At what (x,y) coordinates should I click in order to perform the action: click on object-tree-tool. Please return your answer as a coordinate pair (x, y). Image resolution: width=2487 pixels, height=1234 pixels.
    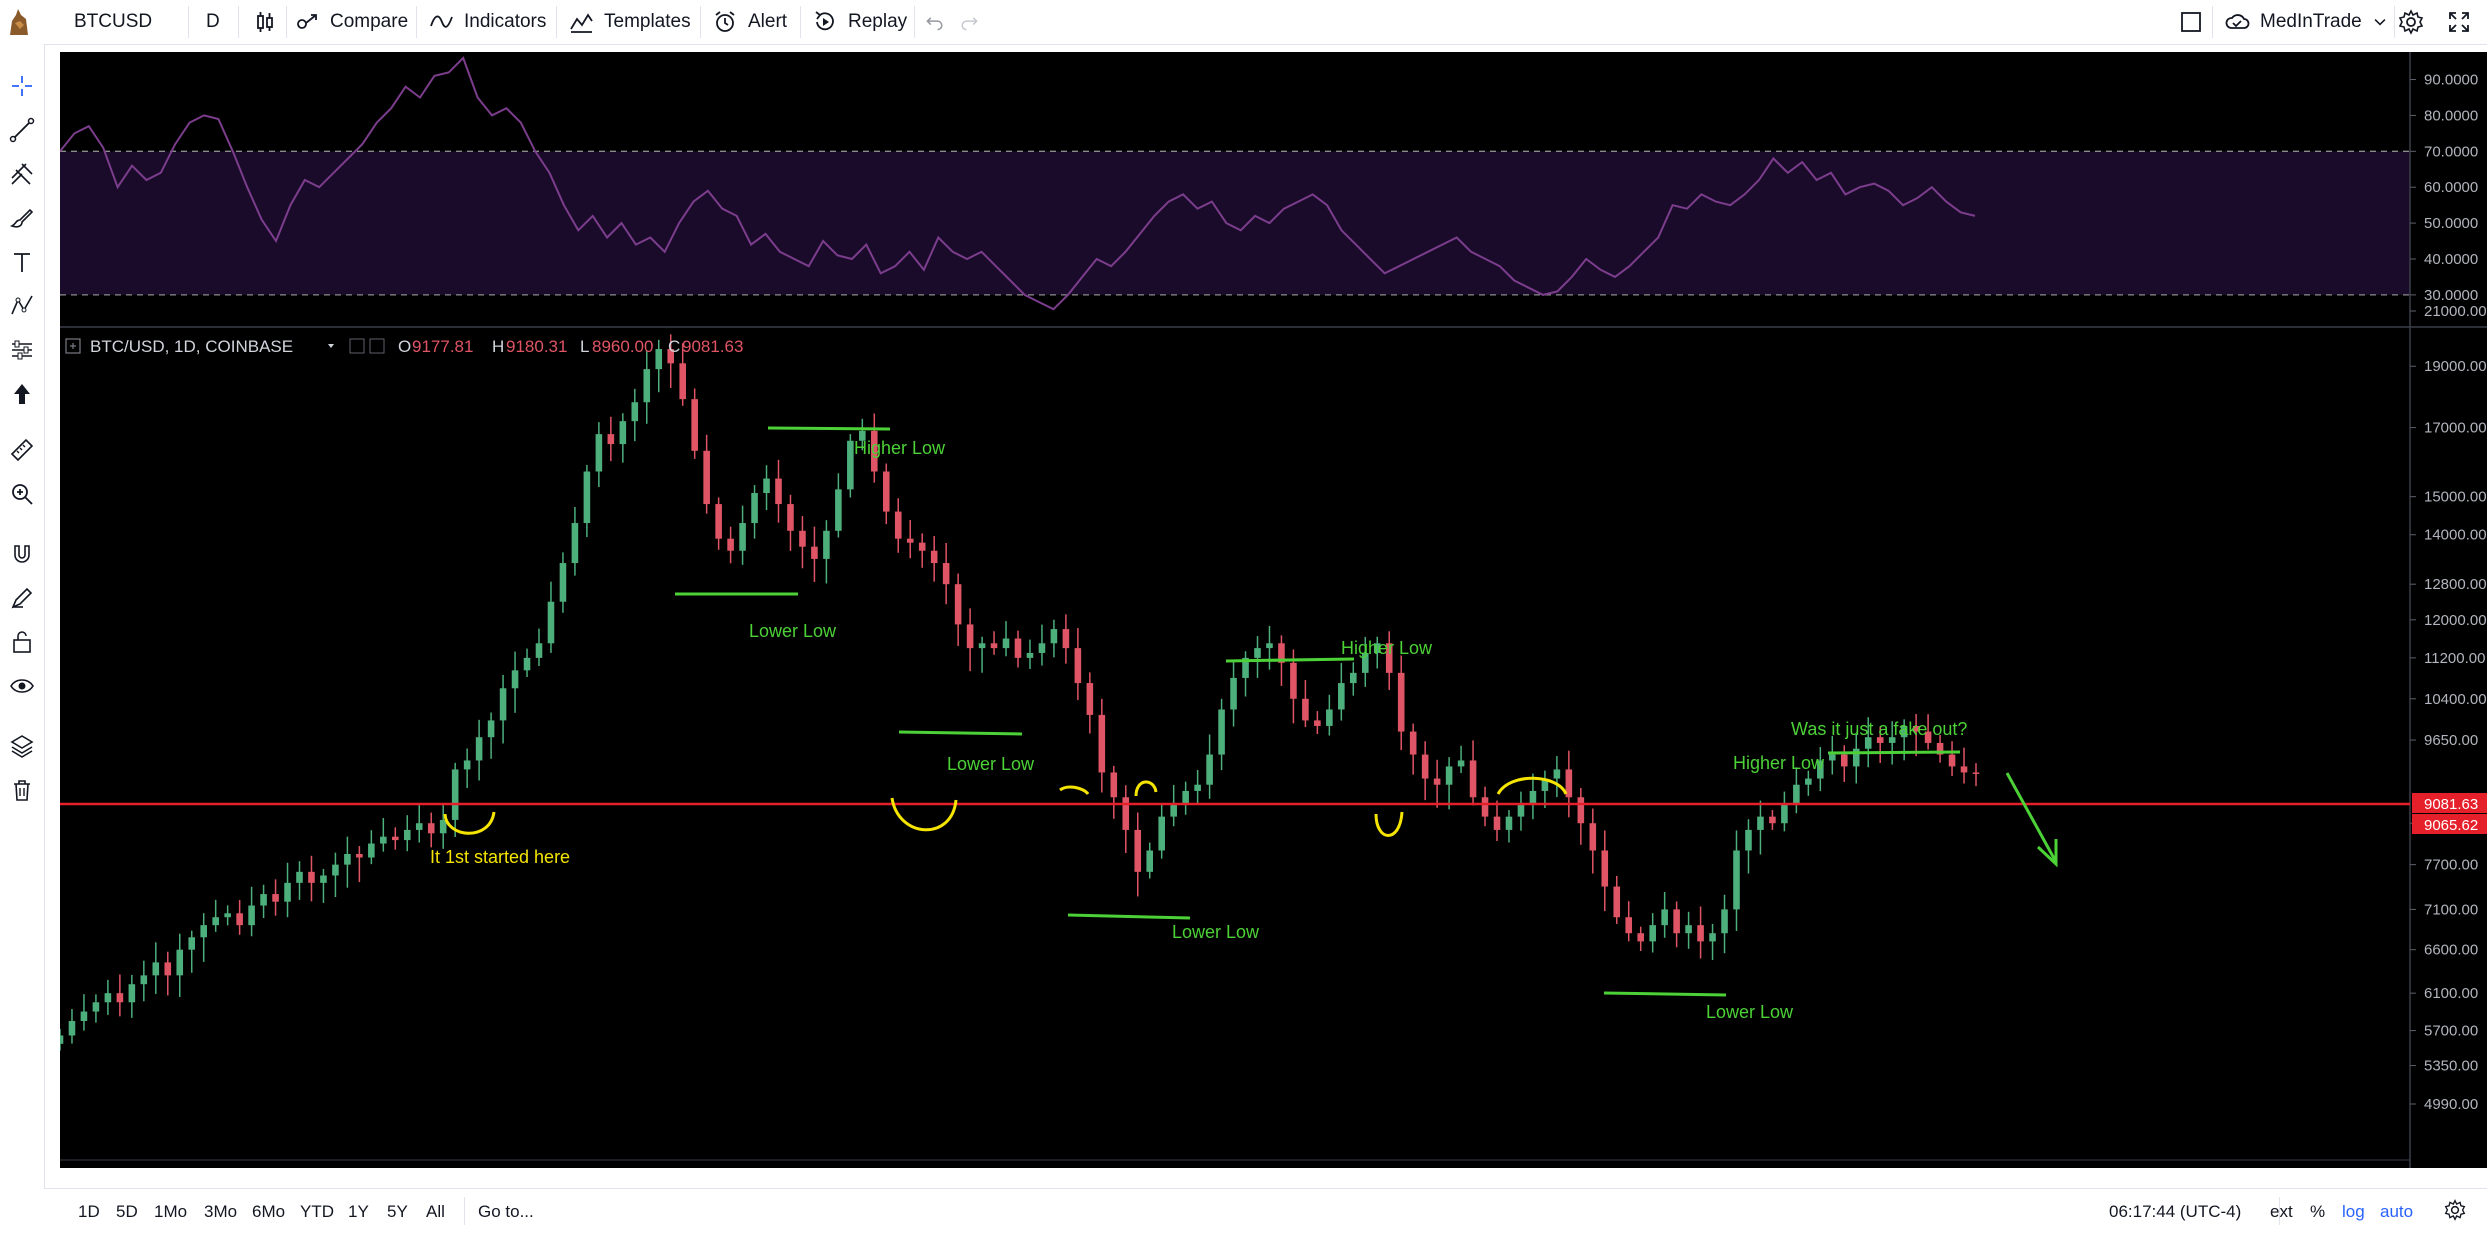
    Looking at the image, I should click on (22, 746).